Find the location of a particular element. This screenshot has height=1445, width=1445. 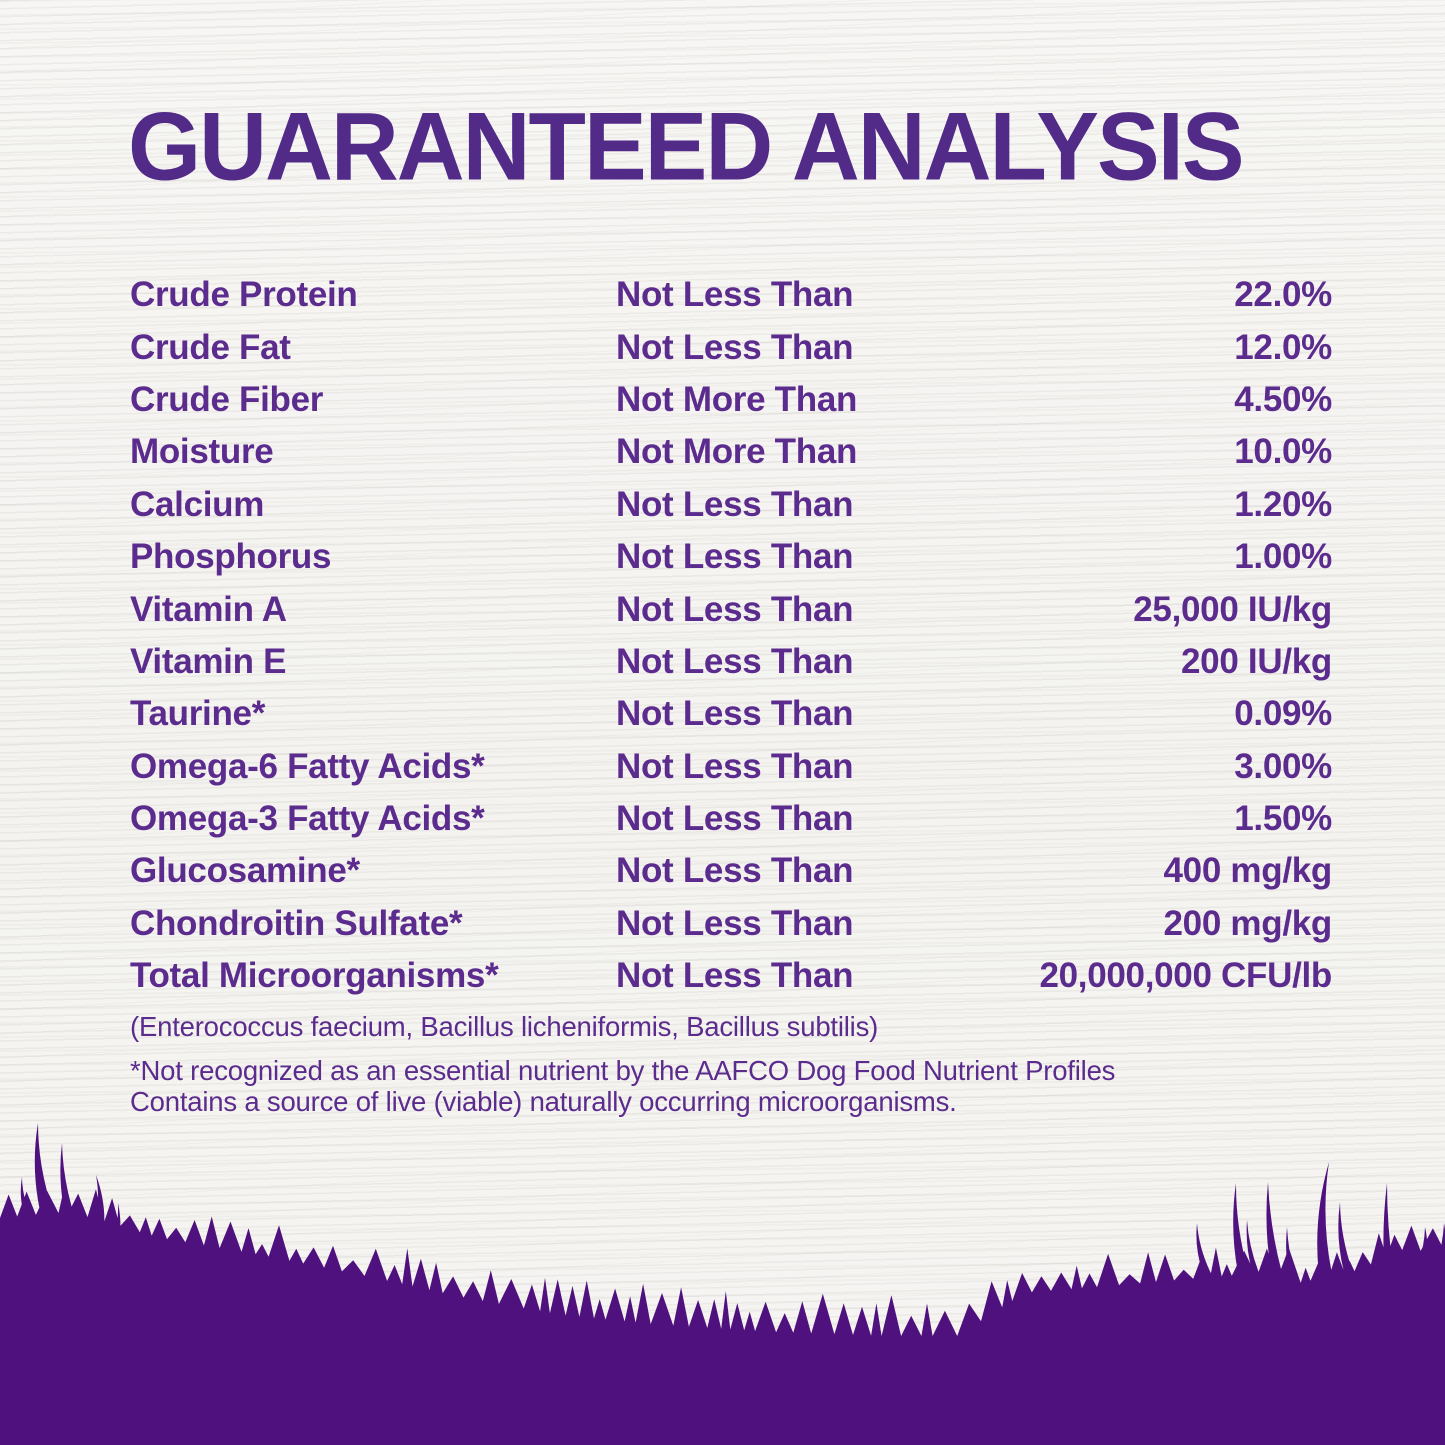

value: 1.50% is located at coordinates (1283, 819).